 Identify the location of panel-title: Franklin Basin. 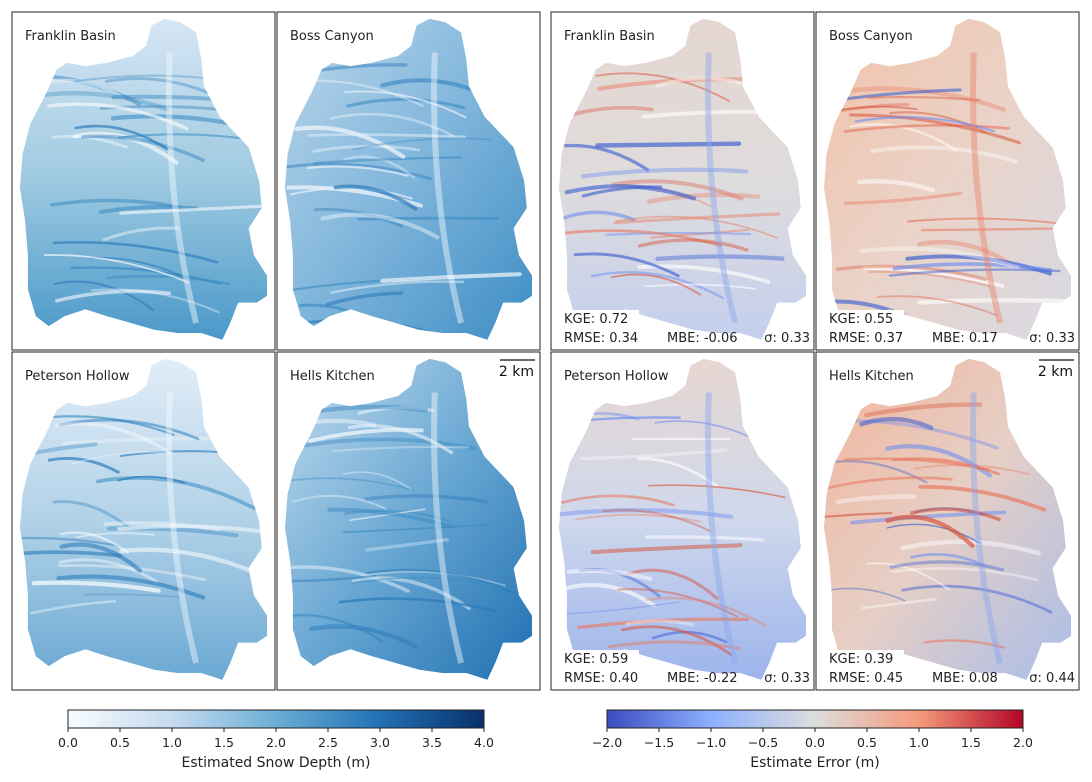
(609, 36).